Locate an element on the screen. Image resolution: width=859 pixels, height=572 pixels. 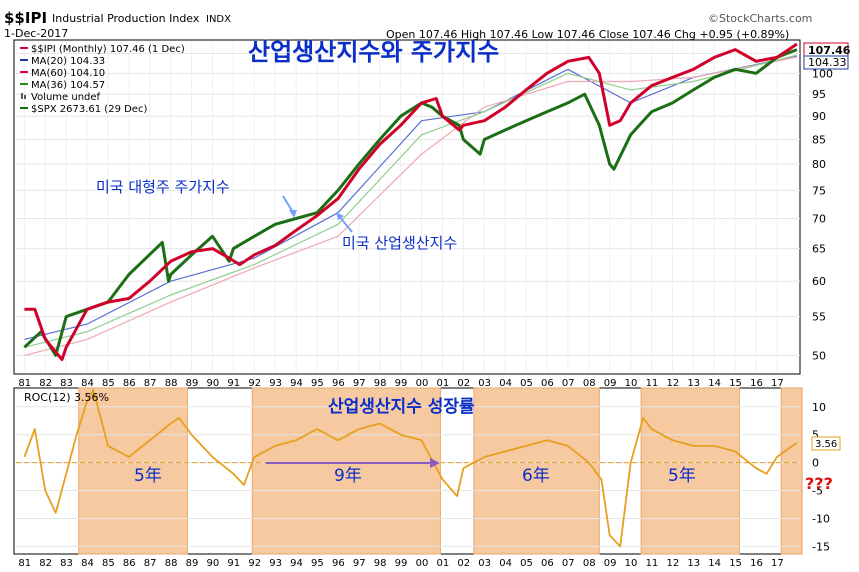
main-x-tick-label: 07 is located at coordinates (568, 383).